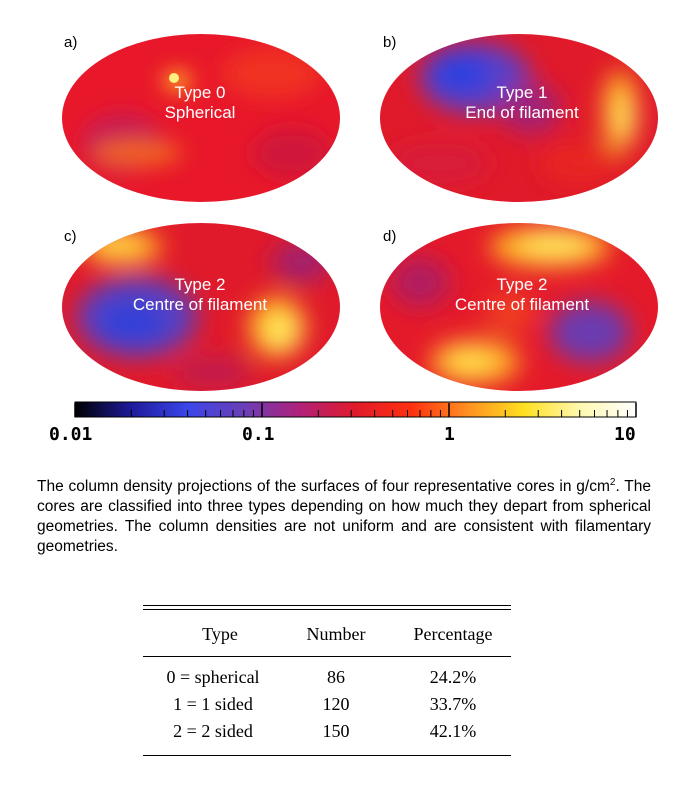 This screenshot has height=793, width=687. What do you see at coordinates (453, 677) in the screenshot?
I see `table-row-0-percentage: 24.2%` at bounding box center [453, 677].